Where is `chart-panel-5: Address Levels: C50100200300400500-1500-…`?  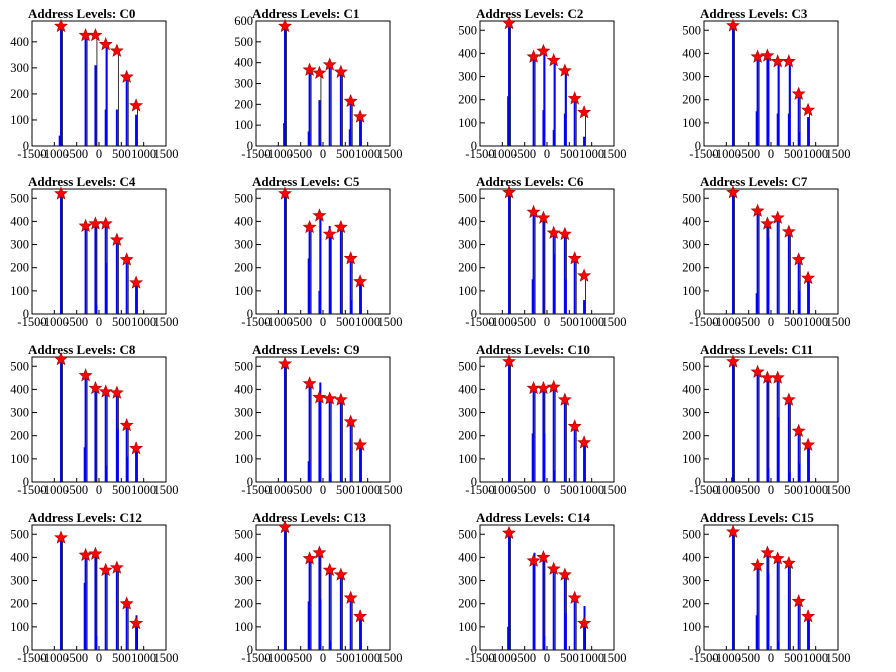
chart-panel-5: Address Levels: C50100200300400500-1500-… is located at coordinates (318, 251).